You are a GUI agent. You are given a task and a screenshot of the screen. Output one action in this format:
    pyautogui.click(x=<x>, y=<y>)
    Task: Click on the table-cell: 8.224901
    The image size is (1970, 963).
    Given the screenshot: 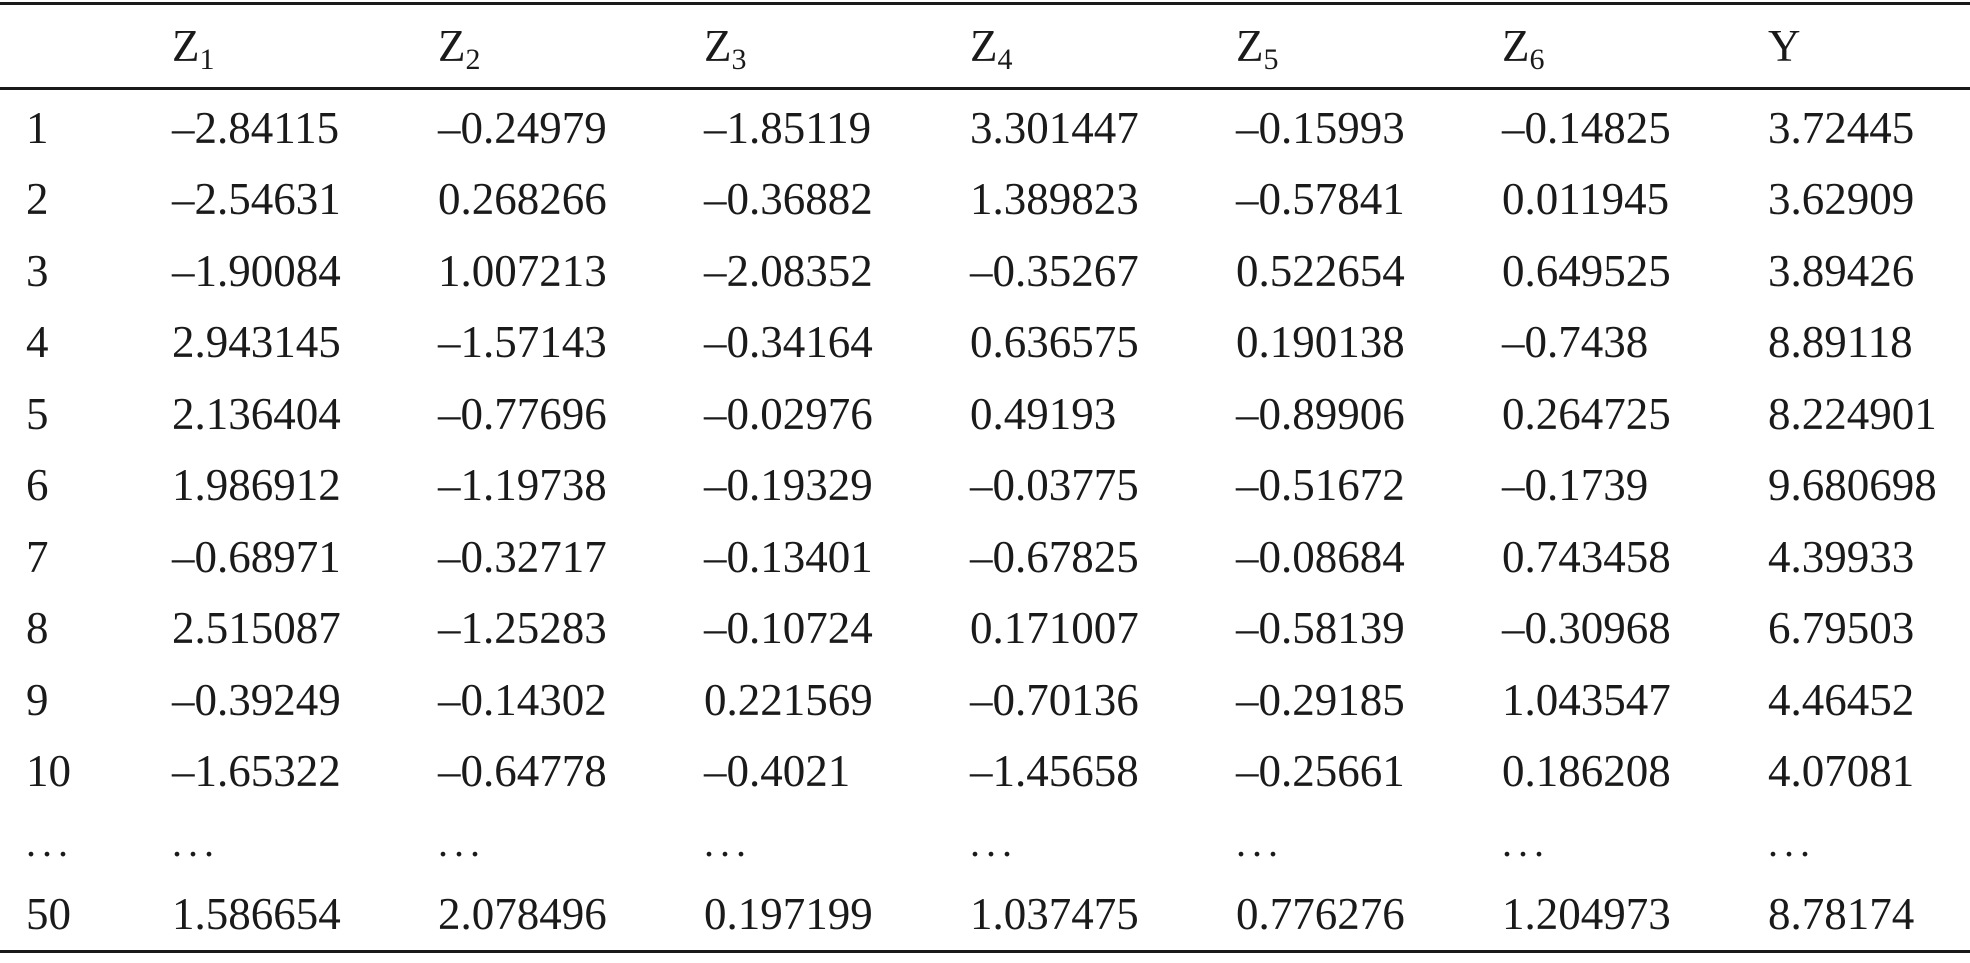 What is the action you would take?
    pyautogui.click(x=1852, y=413)
    